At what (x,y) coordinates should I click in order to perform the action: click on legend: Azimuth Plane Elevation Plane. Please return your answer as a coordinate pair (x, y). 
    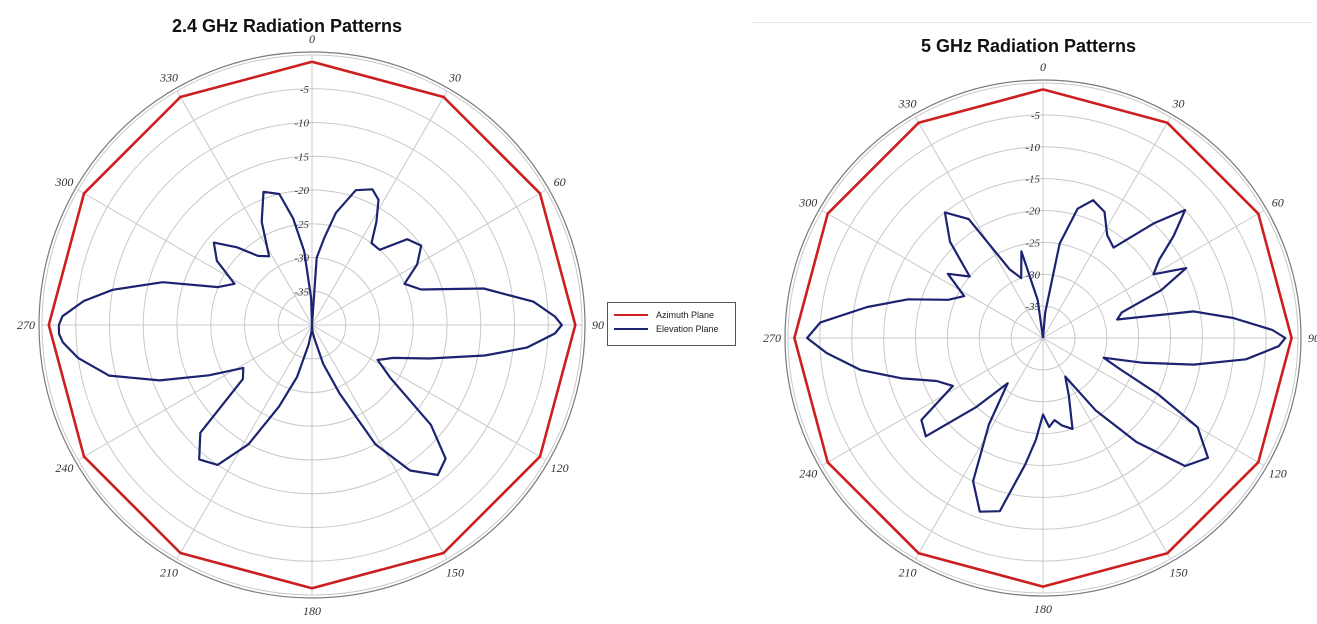
    Looking at the image, I should click on (671, 324).